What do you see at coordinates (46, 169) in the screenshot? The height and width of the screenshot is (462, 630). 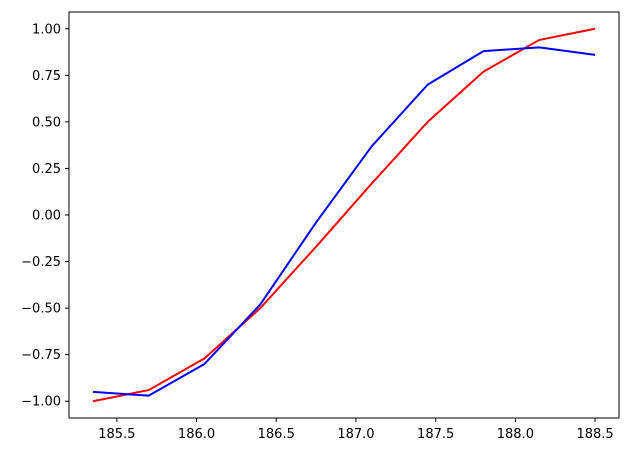 I see `y-tick-label: 0.25` at bounding box center [46, 169].